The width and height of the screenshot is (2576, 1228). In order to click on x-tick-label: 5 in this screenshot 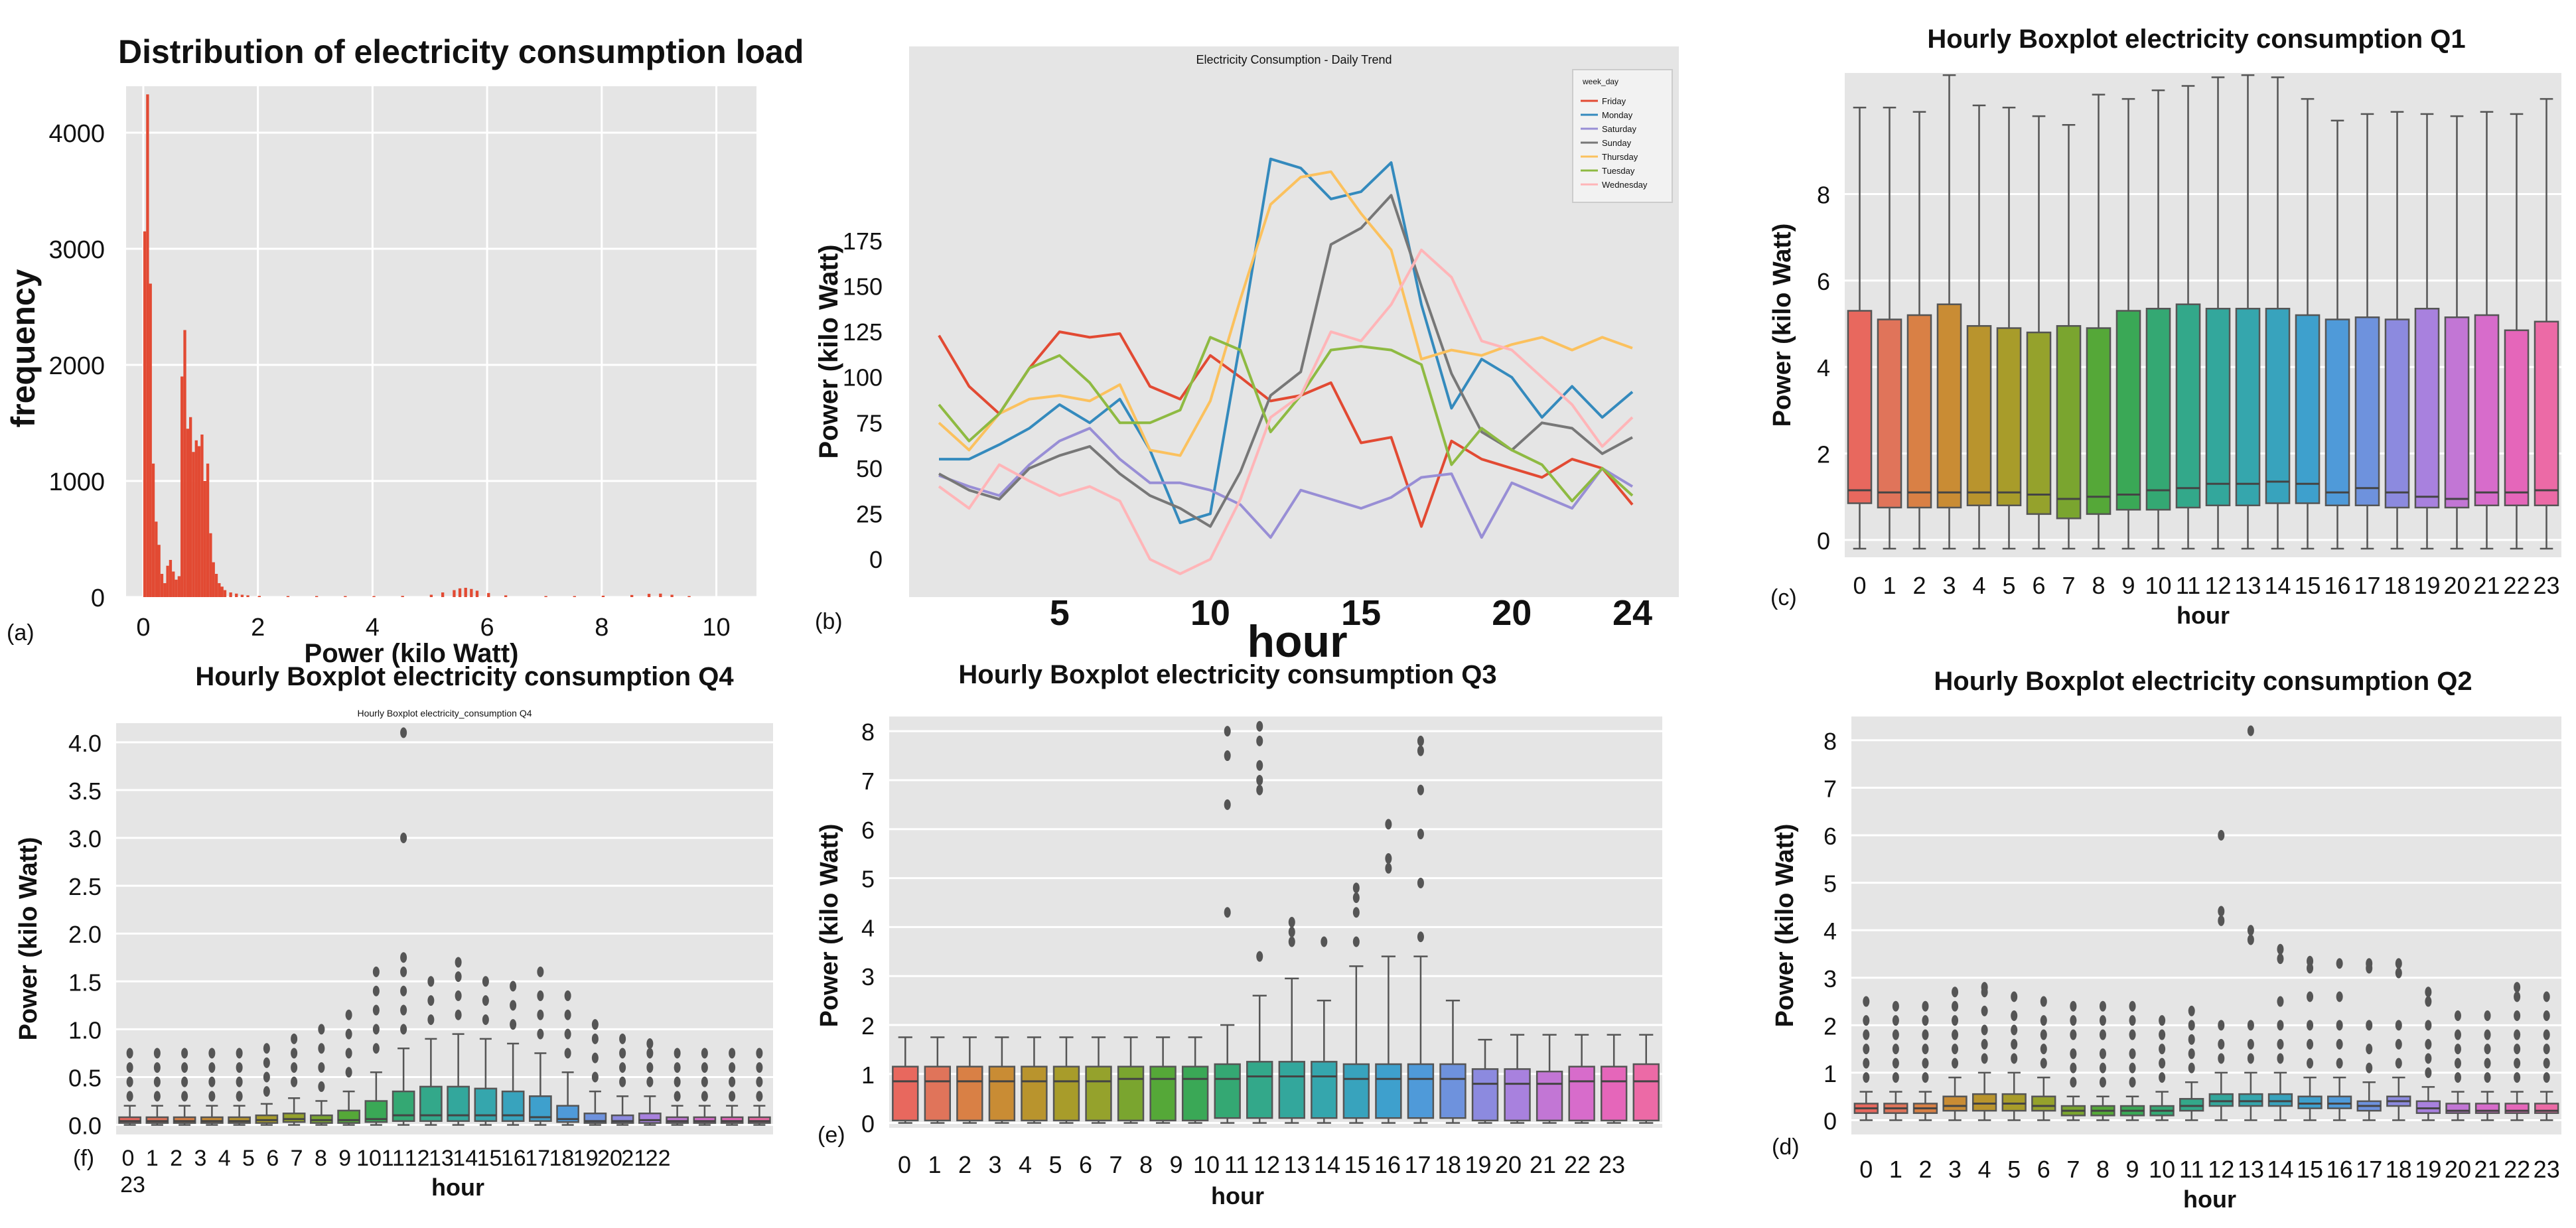, I will do `click(2009, 585)`.